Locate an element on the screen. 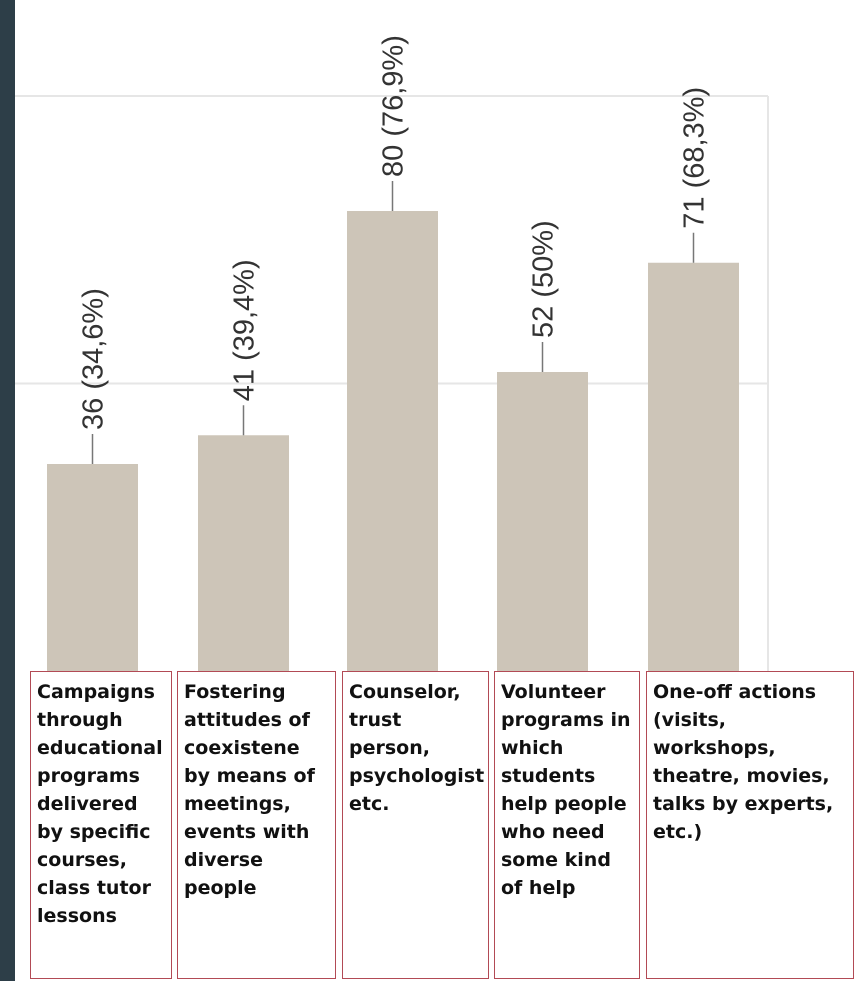 The height and width of the screenshot is (981, 856). data-label-1: 36 (34,6%) is located at coordinates (94, 359).